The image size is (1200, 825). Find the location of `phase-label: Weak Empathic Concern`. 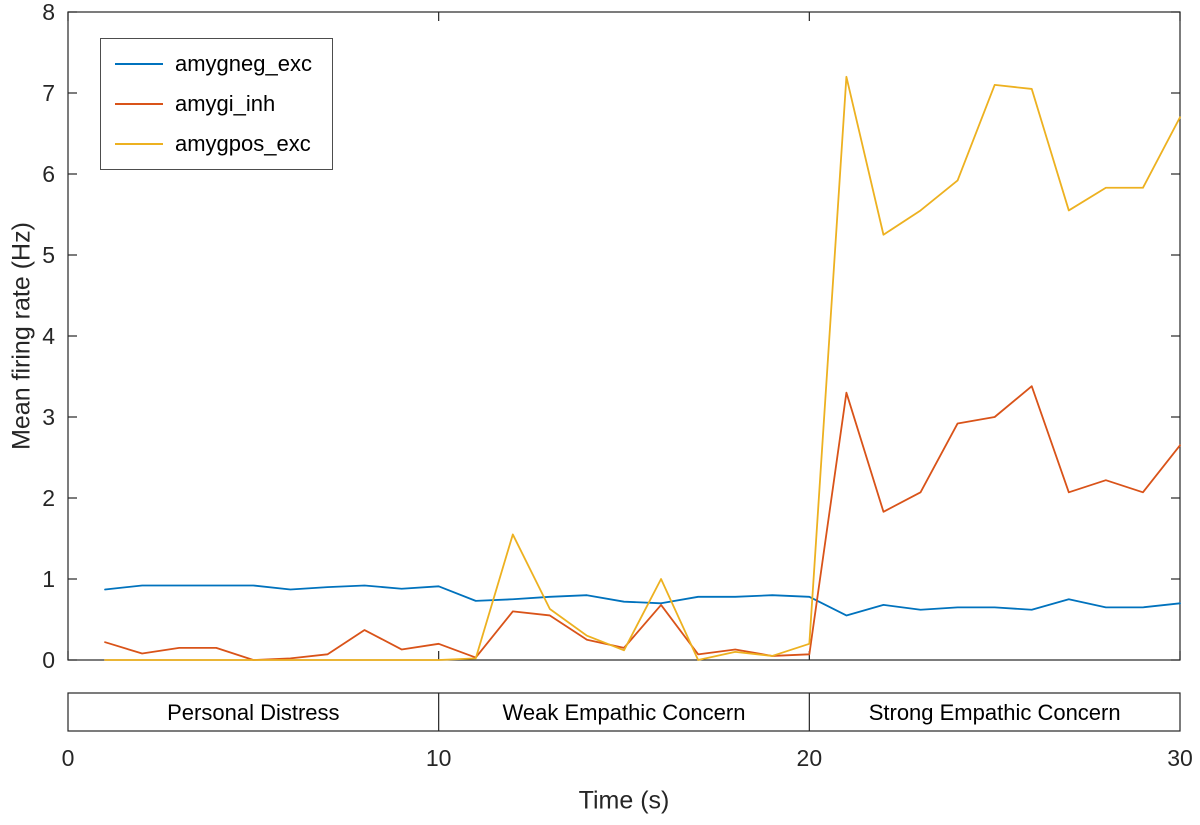

phase-label: Weak Empathic Concern is located at coordinates (624, 712).